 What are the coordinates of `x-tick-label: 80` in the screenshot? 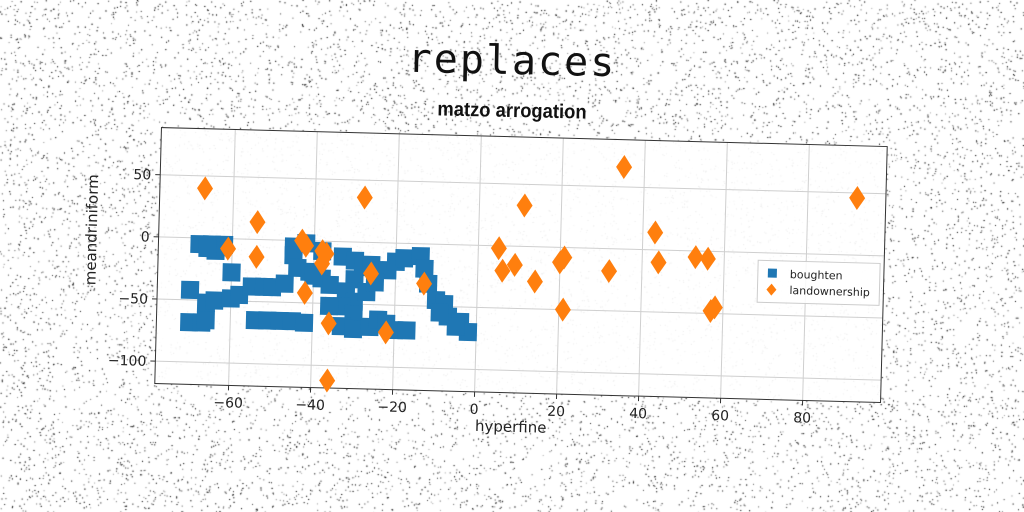 It's located at (802, 418).